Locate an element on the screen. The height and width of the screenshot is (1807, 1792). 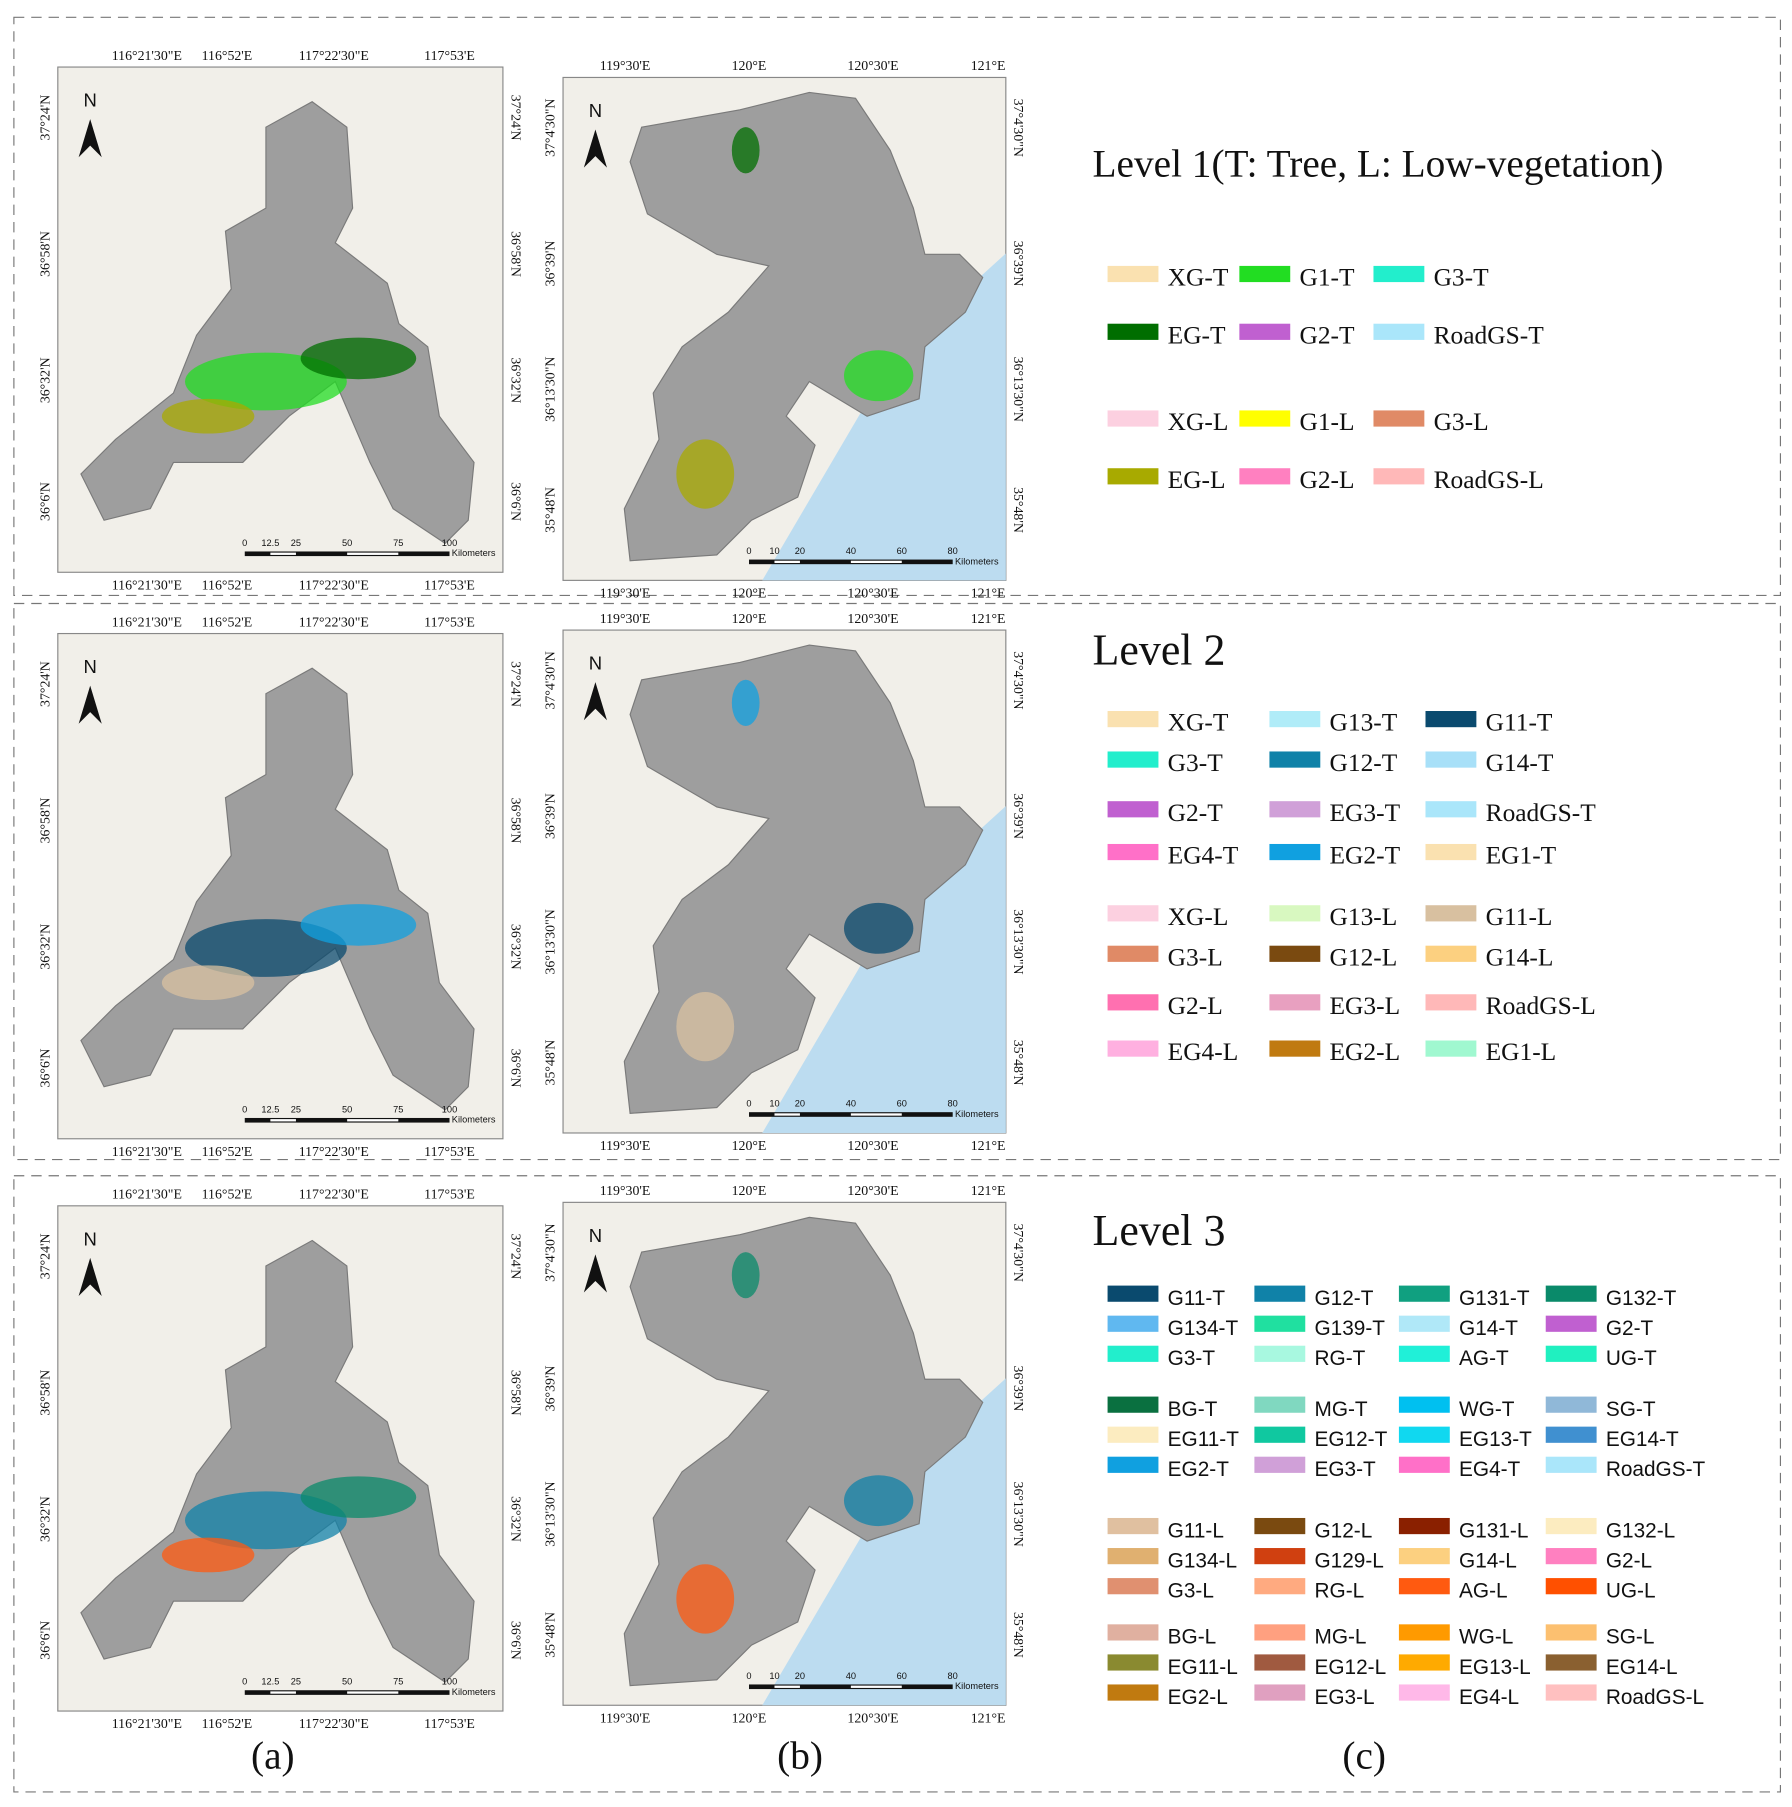
legend-label: G131-T is located at coordinates (1494, 1298).